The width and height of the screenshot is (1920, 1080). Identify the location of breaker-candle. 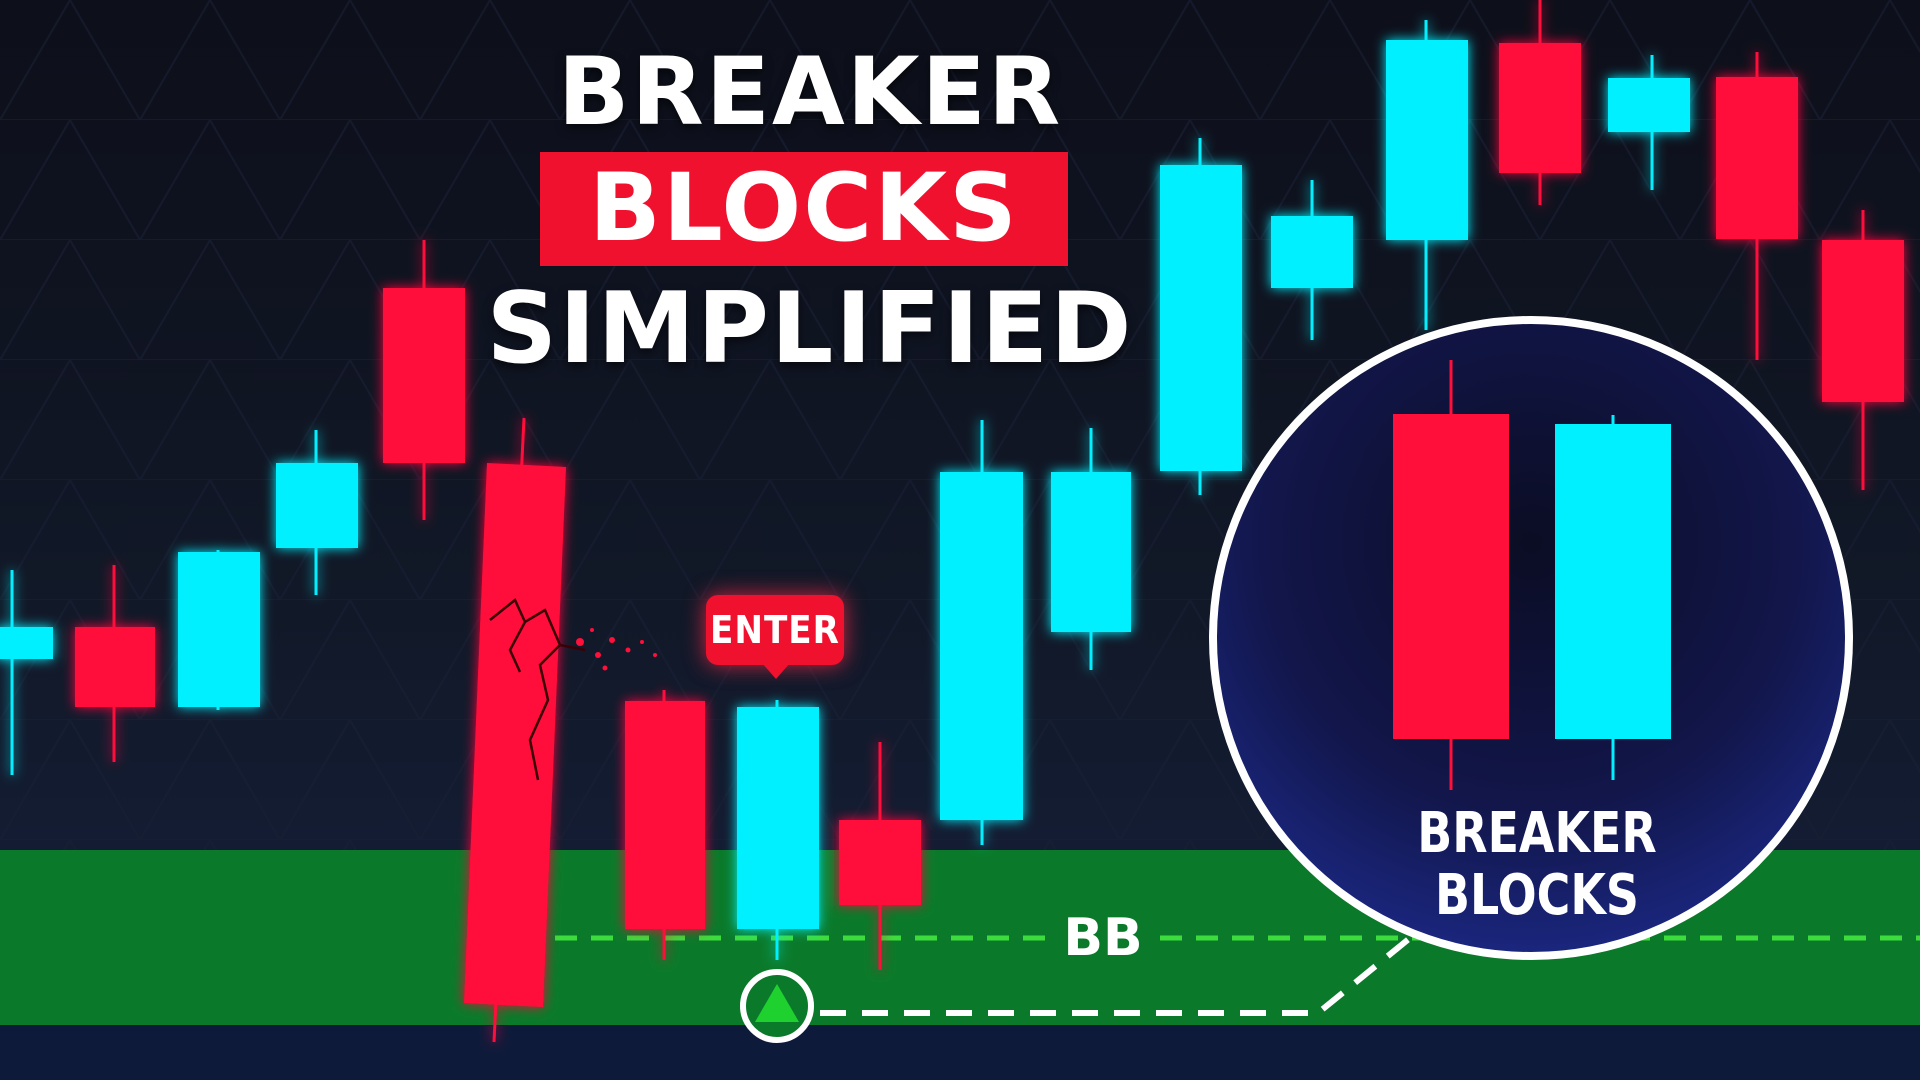
(515, 730).